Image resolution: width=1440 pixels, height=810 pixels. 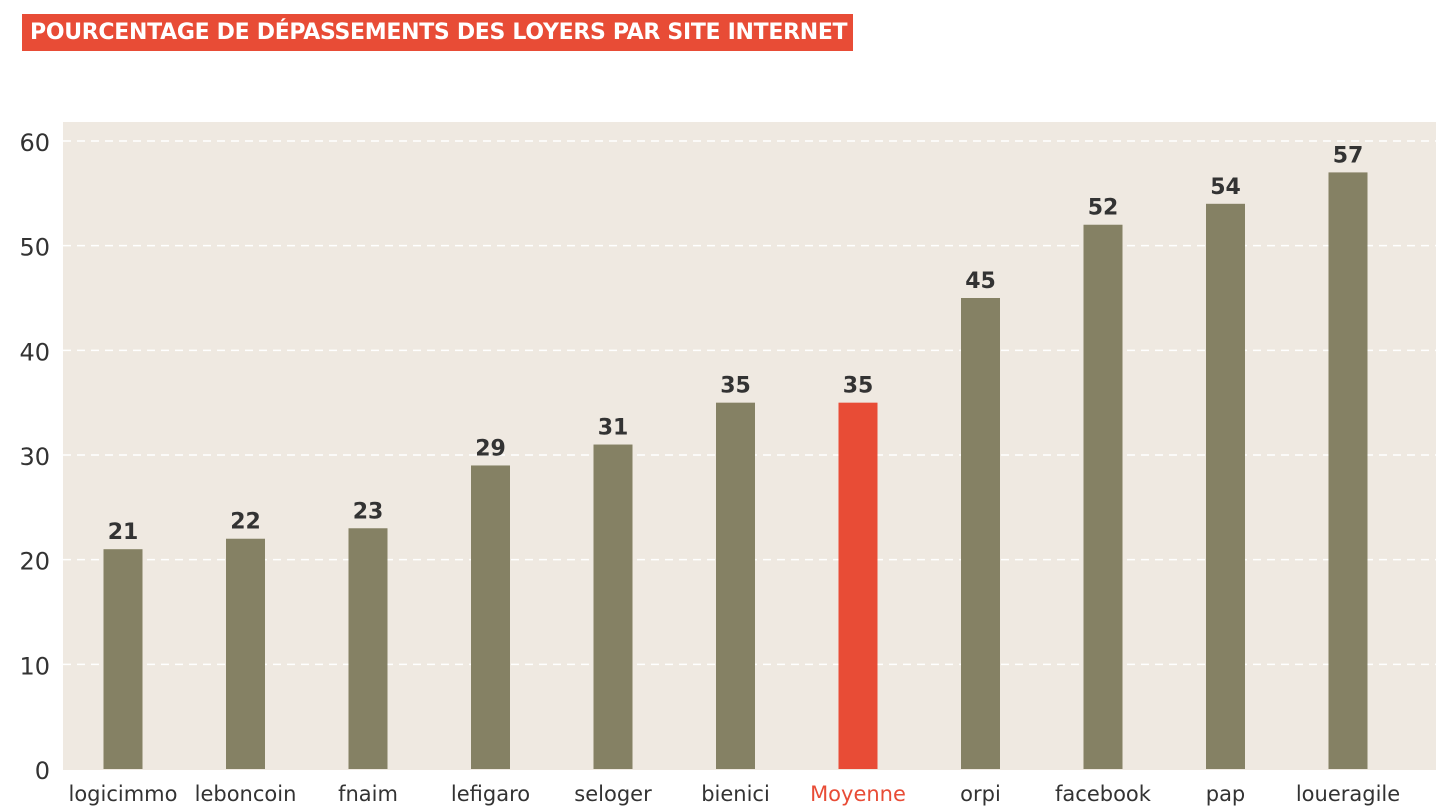 I want to click on data-label: 57, so click(x=1348, y=155).